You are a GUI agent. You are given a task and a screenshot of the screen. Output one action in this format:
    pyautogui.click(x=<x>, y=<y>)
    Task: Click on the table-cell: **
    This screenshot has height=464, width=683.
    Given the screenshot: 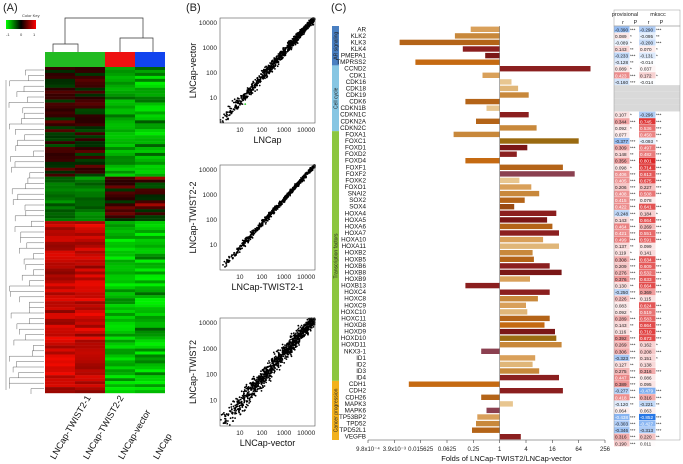 What is the action you would take?
    pyautogui.click(x=632, y=286)
    